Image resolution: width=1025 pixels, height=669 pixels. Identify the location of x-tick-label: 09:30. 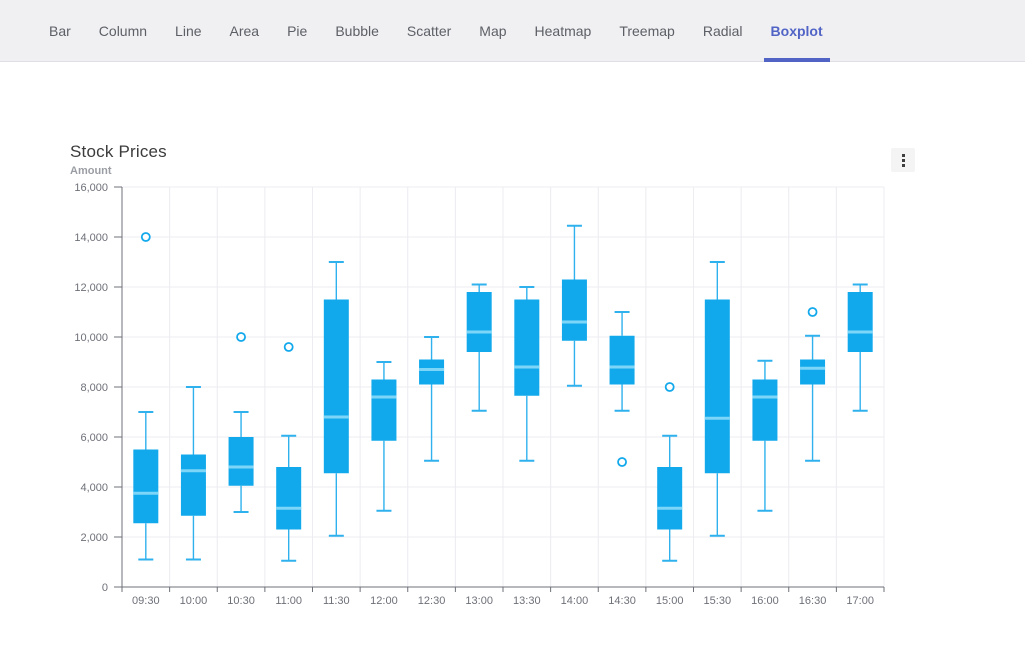
(146, 601).